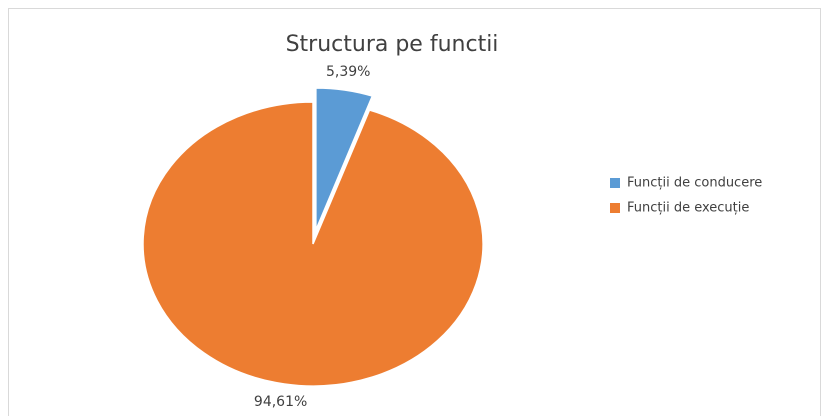 This screenshot has height=420, width=830. What do you see at coordinates (694, 183) in the screenshot?
I see `legend-label: Funcții de conducere` at bounding box center [694, 183].